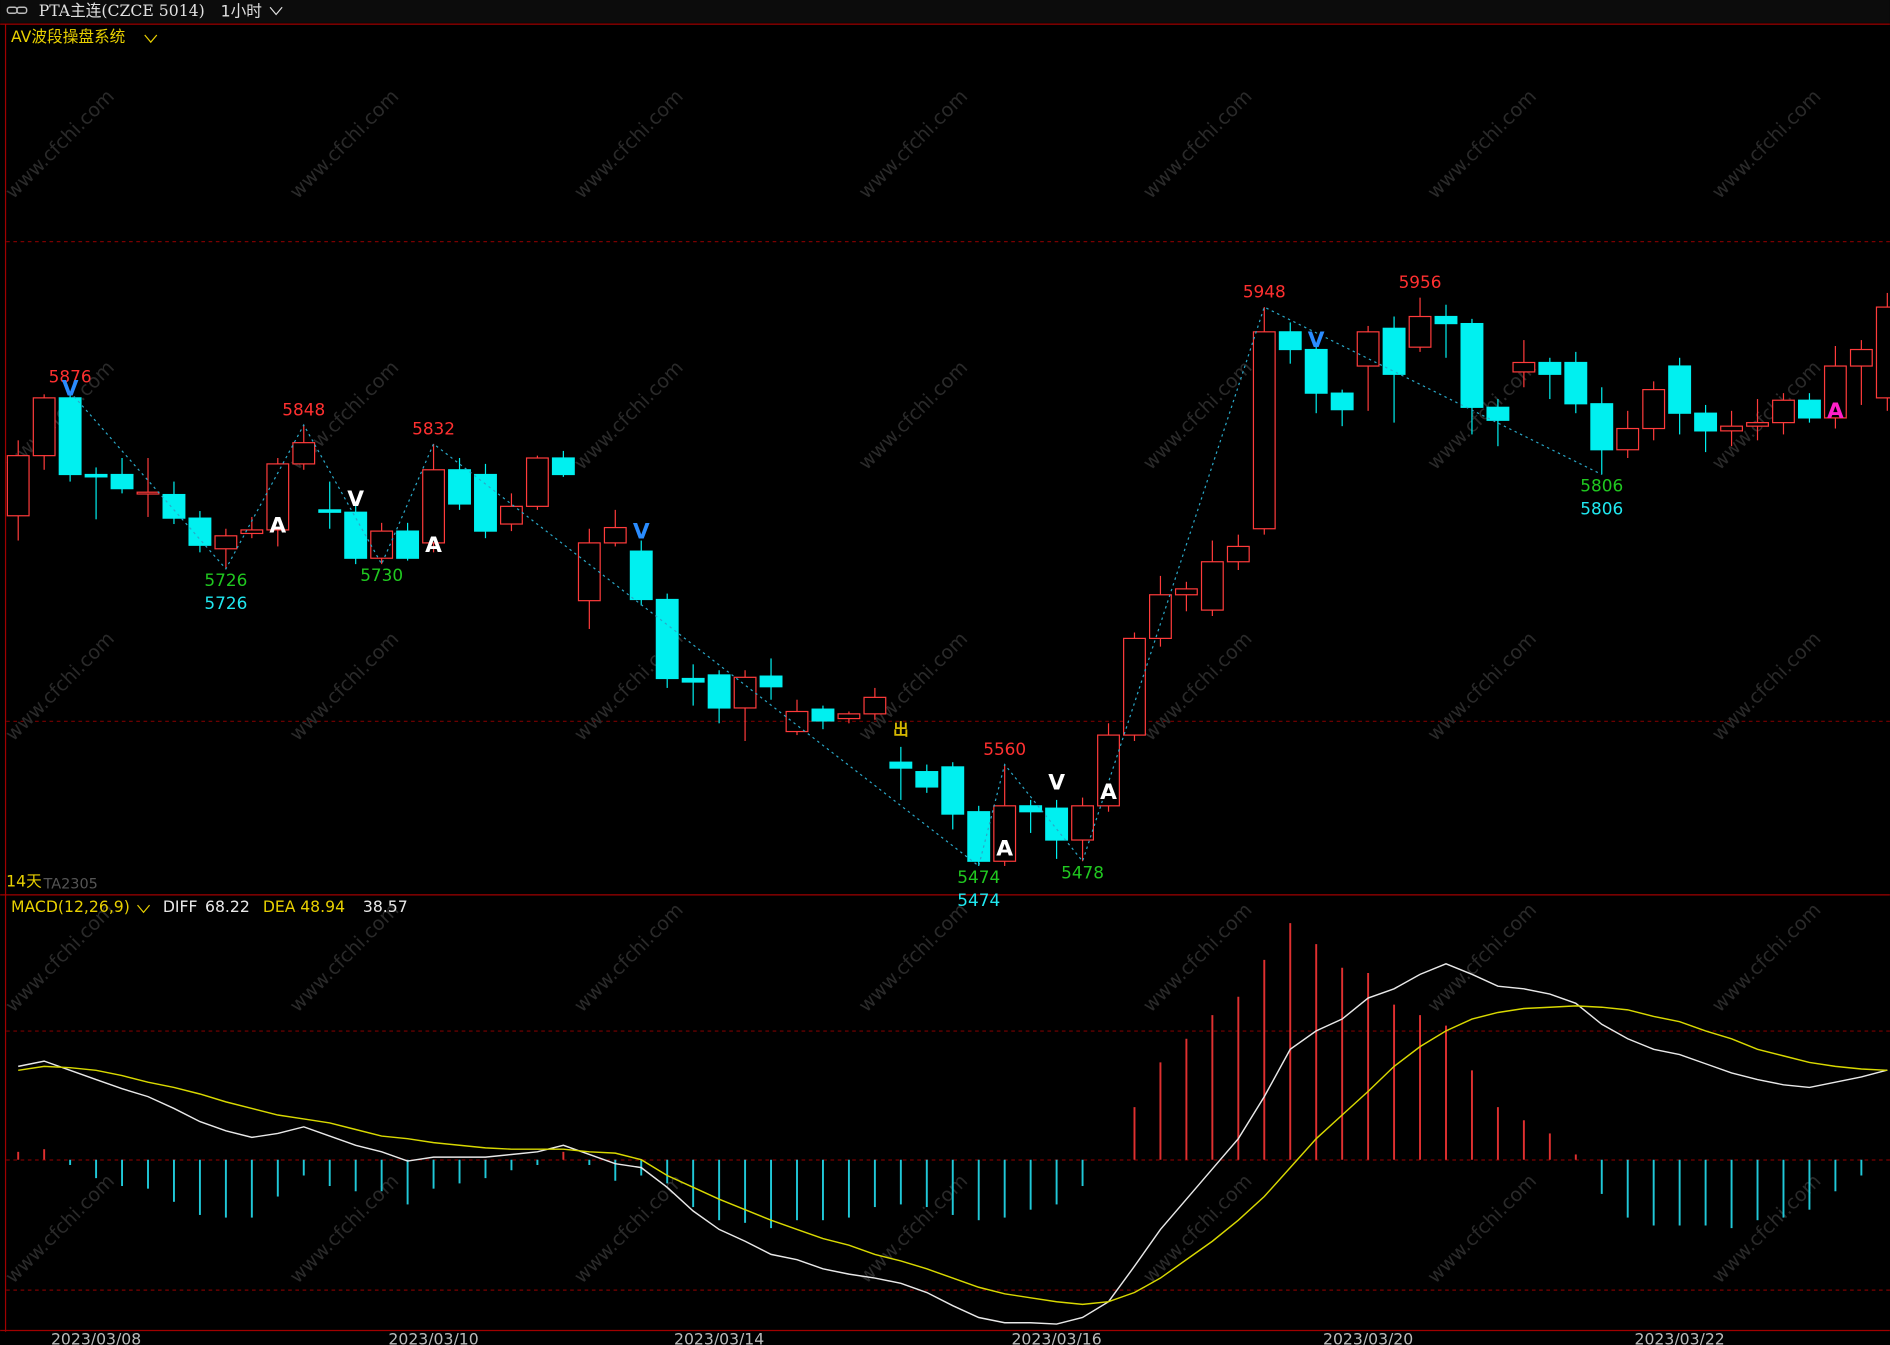  Describe the element at coordinates (144, 909) in the screenshot. I see `macd-chevron` at that location.